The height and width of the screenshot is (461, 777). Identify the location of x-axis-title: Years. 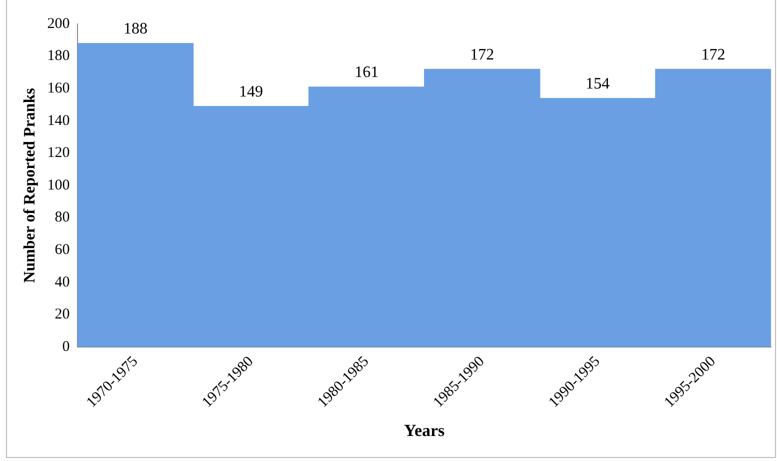
(425, 430).